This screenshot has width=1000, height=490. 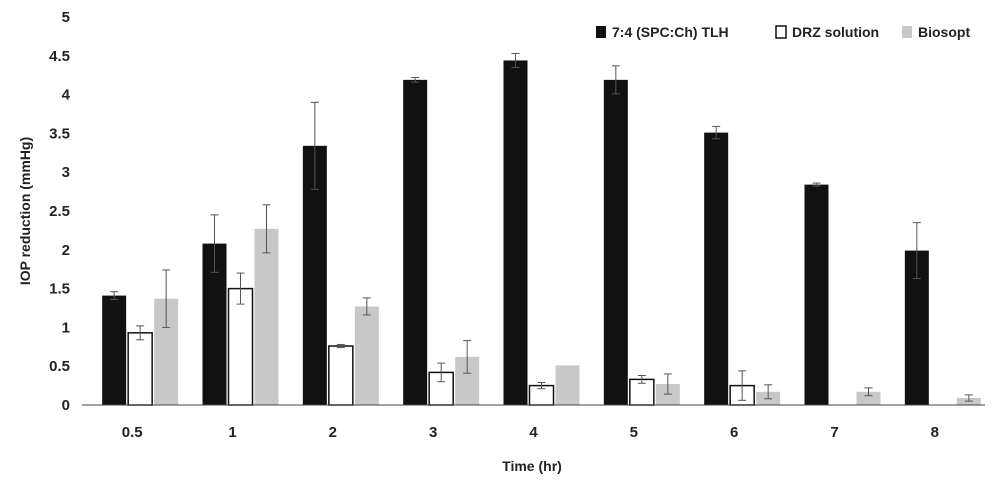 What do you see at coordinates (66, 327) in the screenshot?
I see `y-tick-label: 1` at bounding box center [66, 327].